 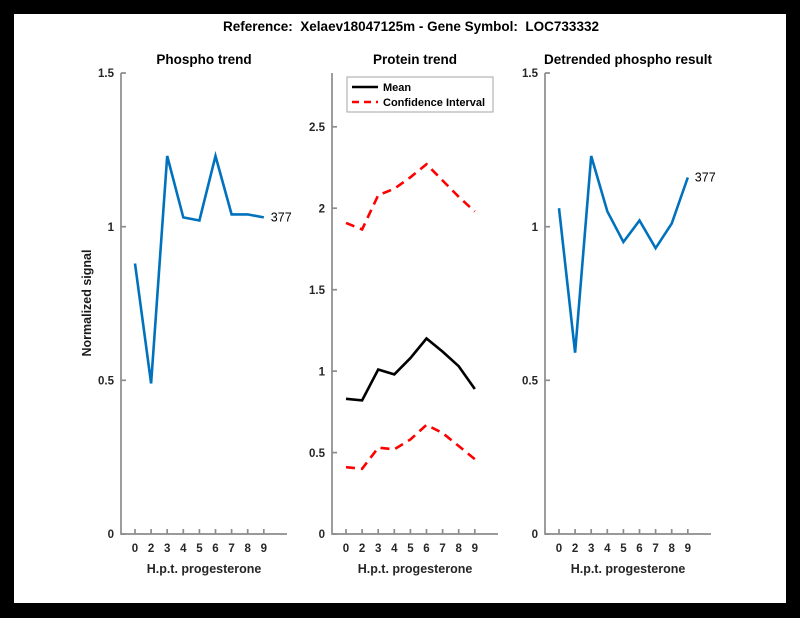 What do you see at coordinates (623, 254) in the screenshot?
I see `detrended-phospho-signal-line` at bounding box center [623, 254].